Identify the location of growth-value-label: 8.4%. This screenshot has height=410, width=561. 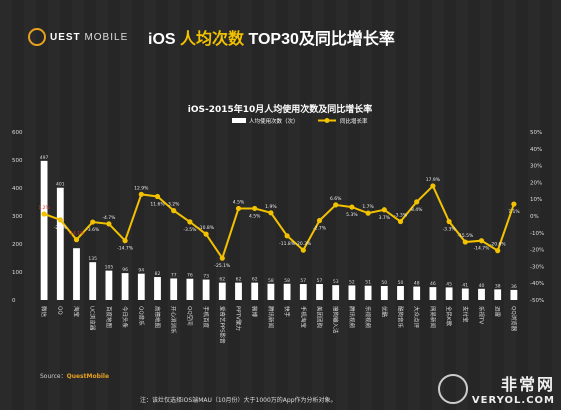
(417, 210).